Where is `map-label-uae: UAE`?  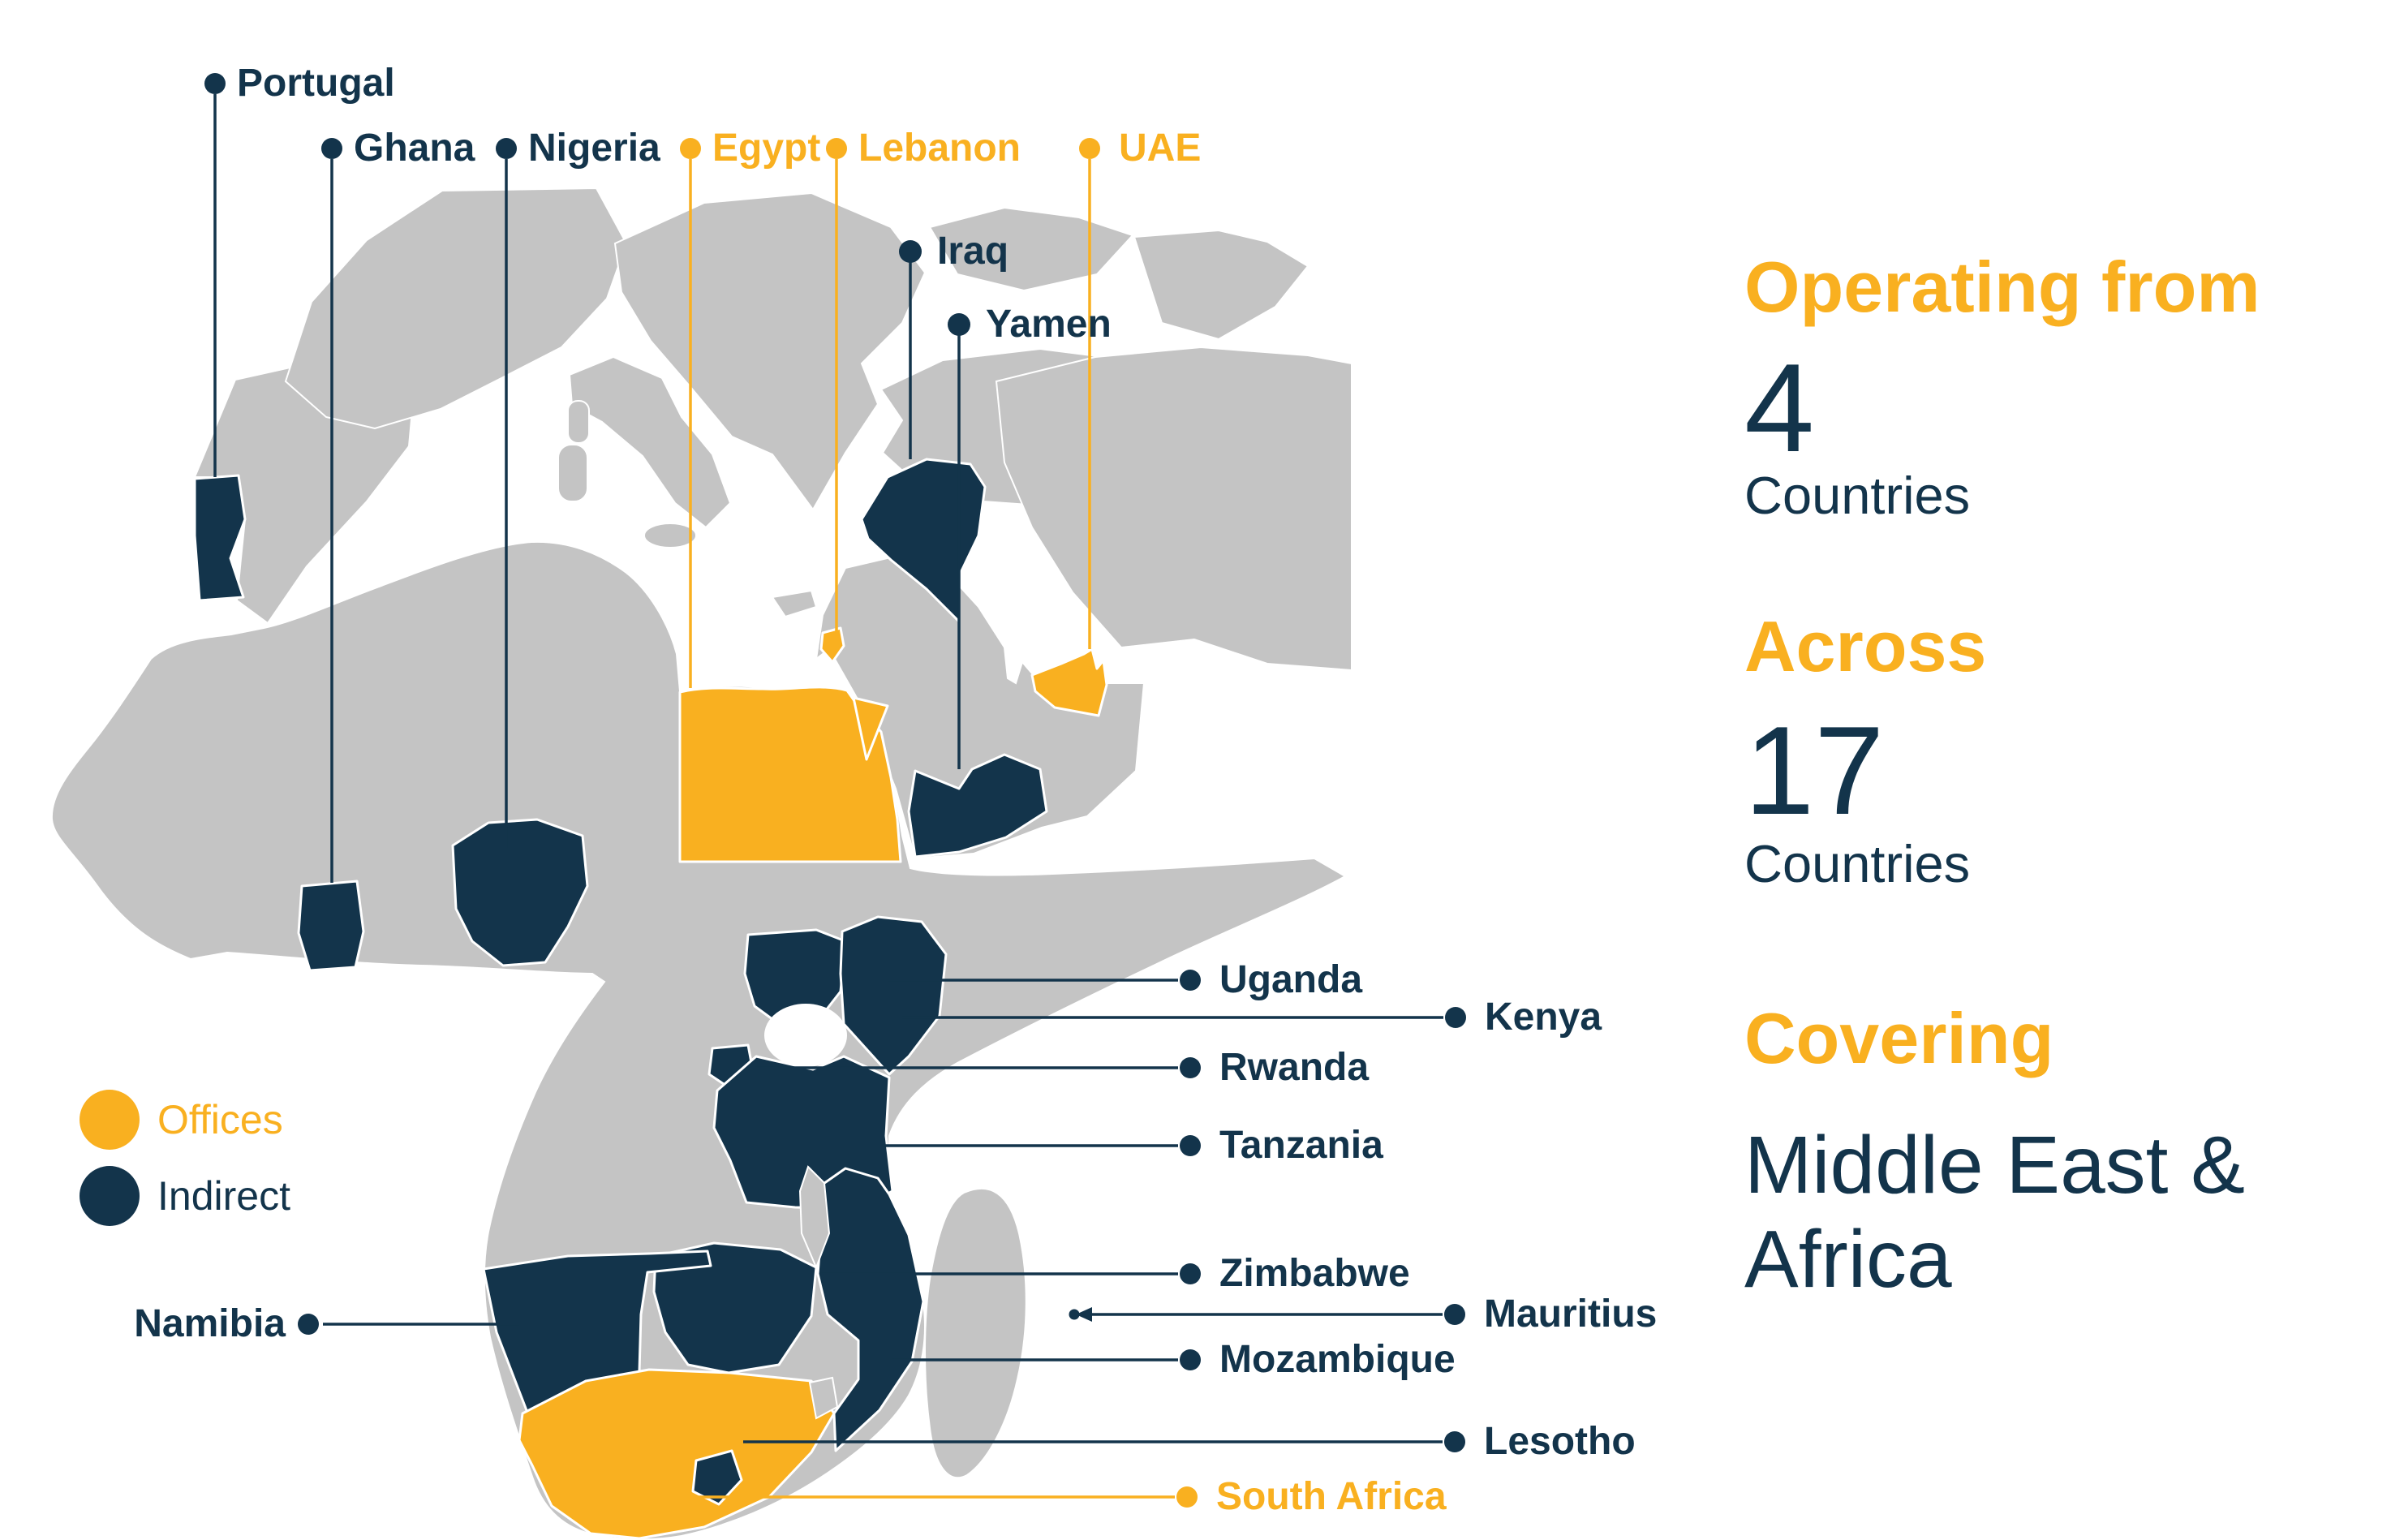
map-label-uae: UAE is located at coordinates (1161, 148).